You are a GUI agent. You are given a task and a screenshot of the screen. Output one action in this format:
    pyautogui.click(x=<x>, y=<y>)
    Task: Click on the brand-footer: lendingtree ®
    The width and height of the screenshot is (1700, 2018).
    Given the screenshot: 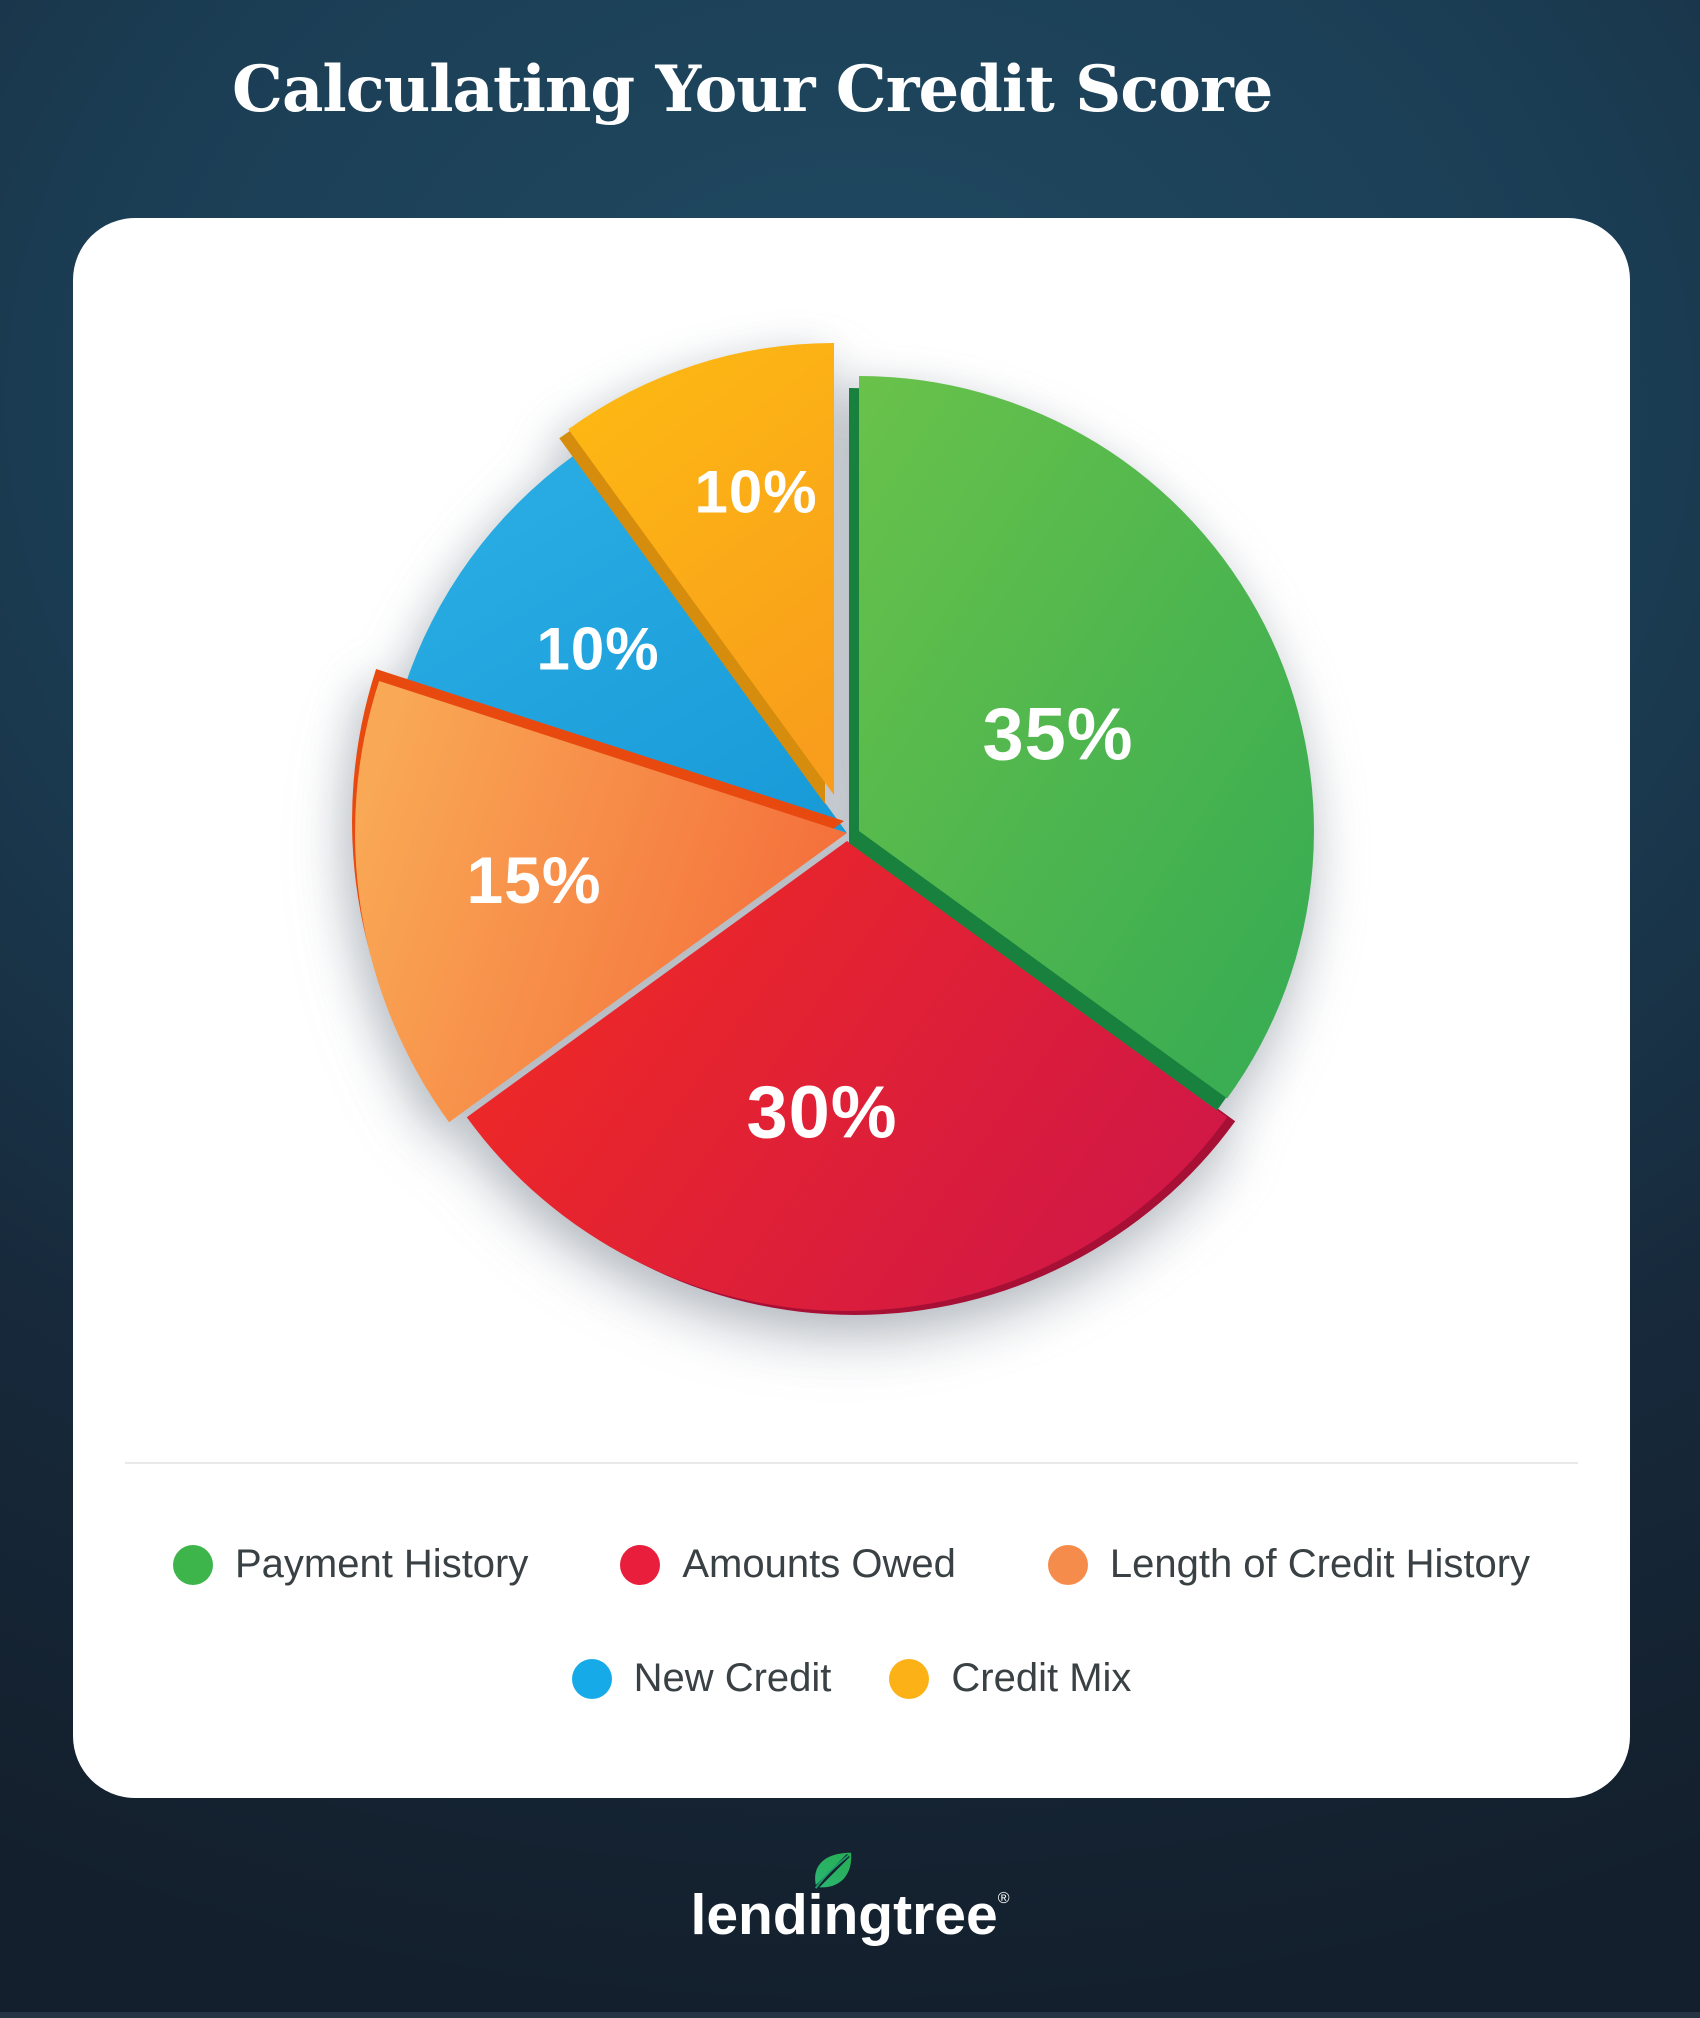 What is the action you would take?
    pyautogui.click(x=850, y=1899)
    